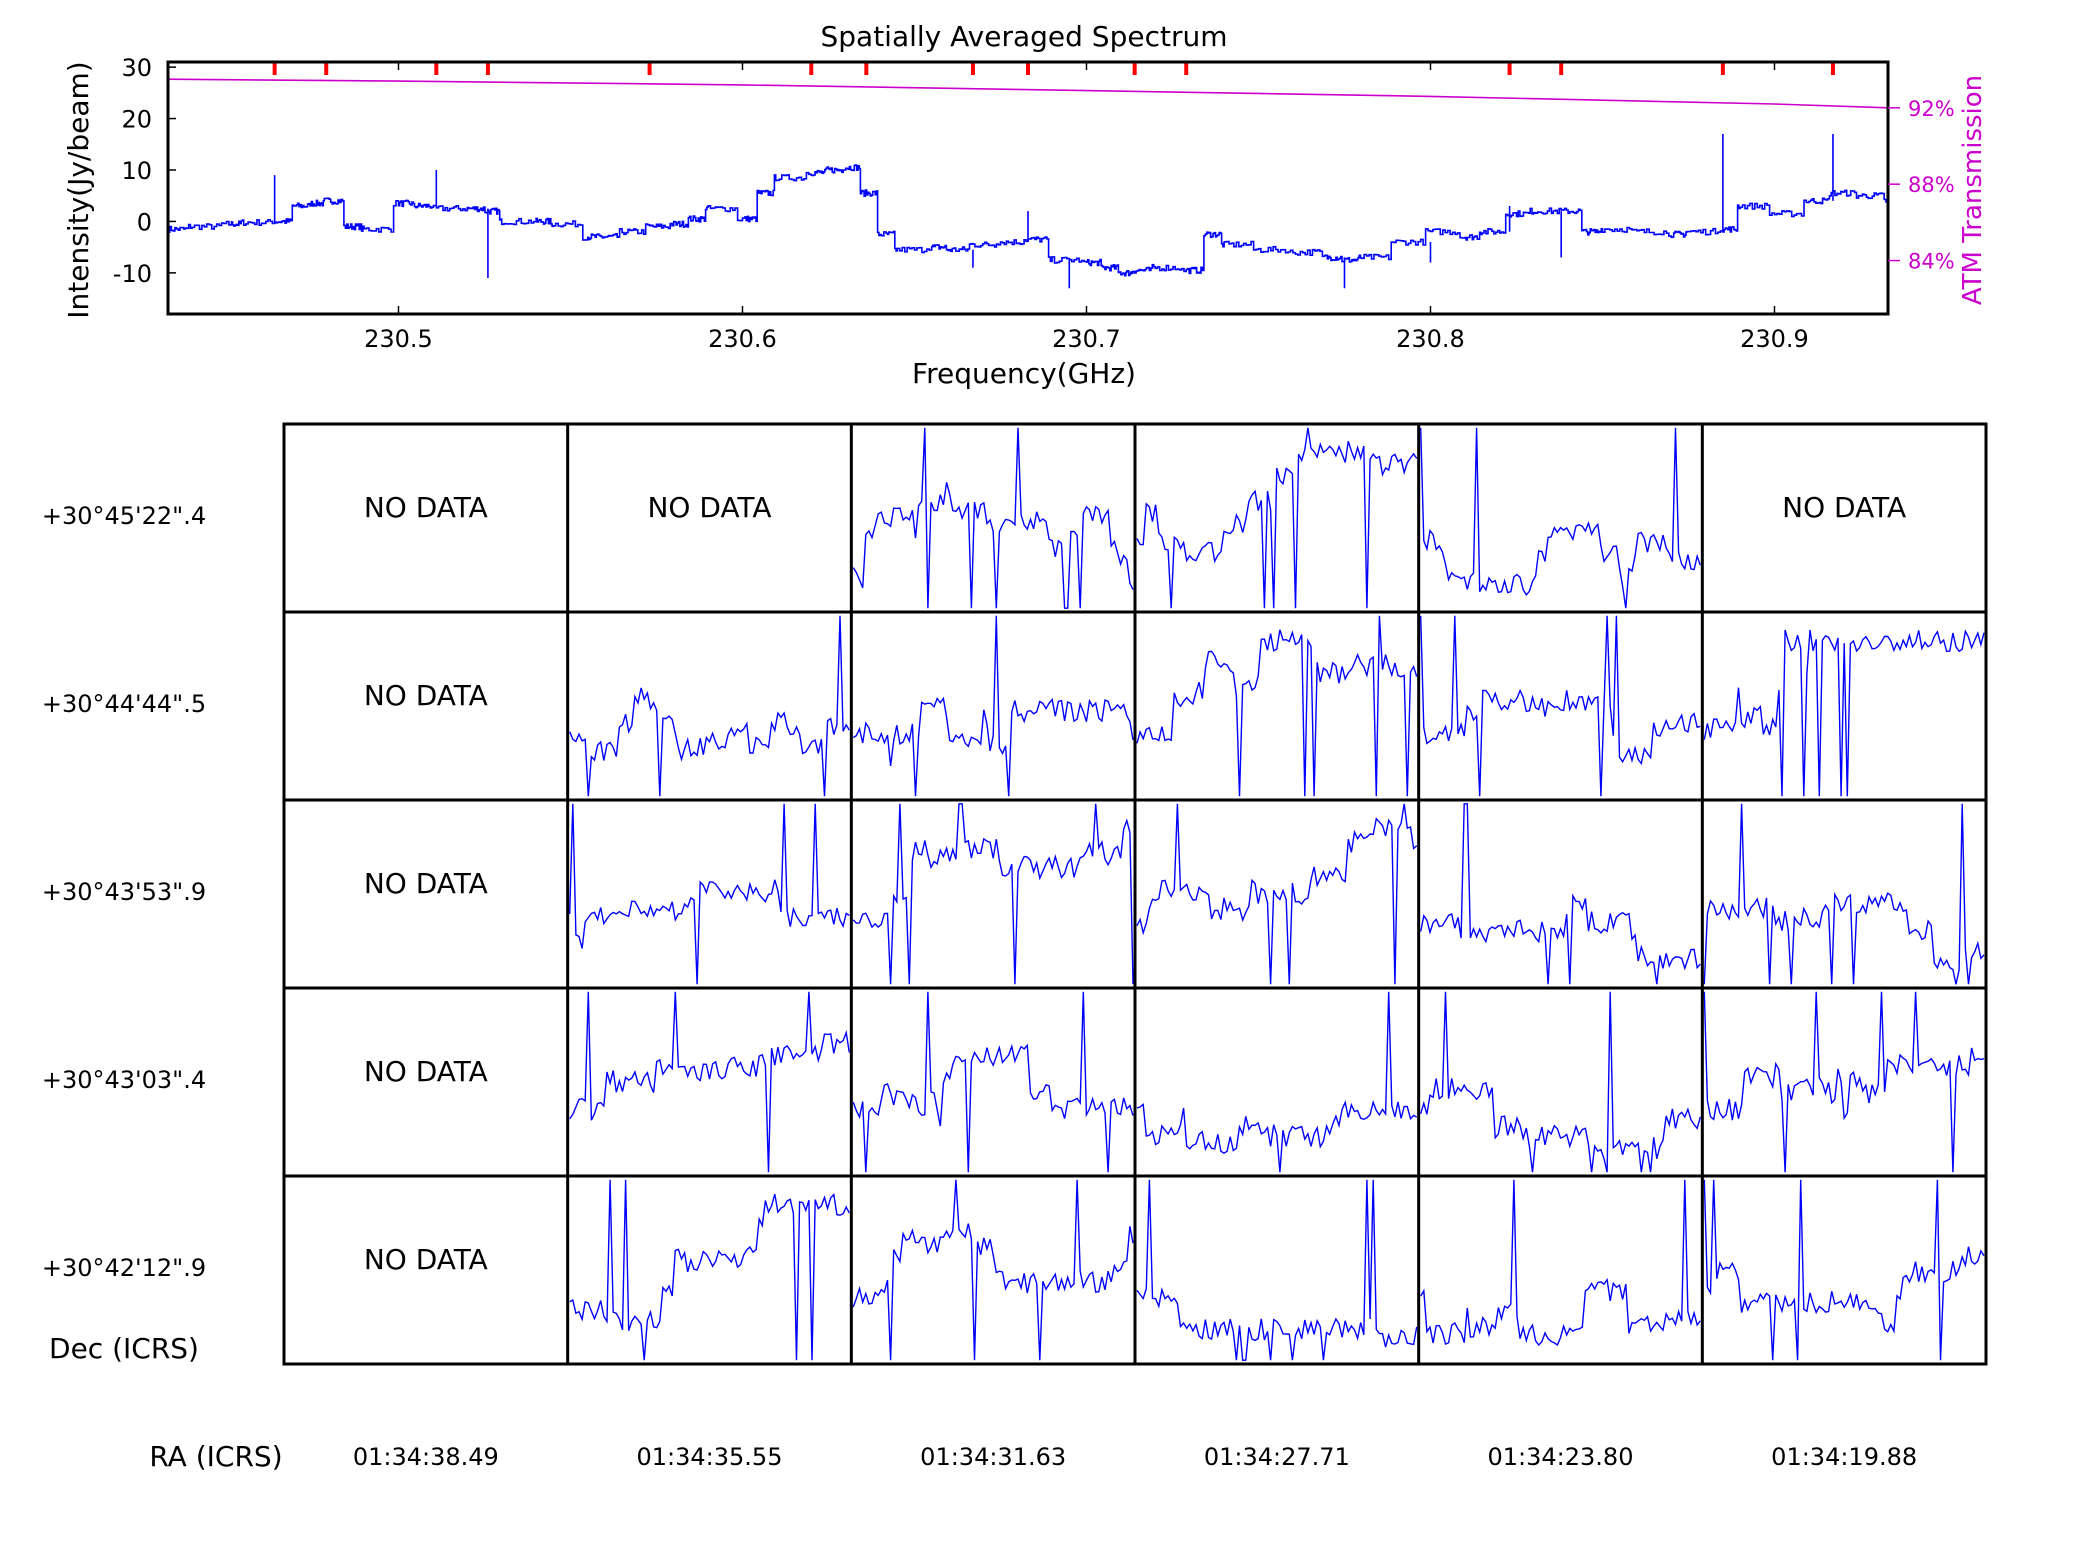 Image resolution: width=2080 pixels, height=1560 pixels. I want to click on spectrum-axes-frame, so click(1028, 188).